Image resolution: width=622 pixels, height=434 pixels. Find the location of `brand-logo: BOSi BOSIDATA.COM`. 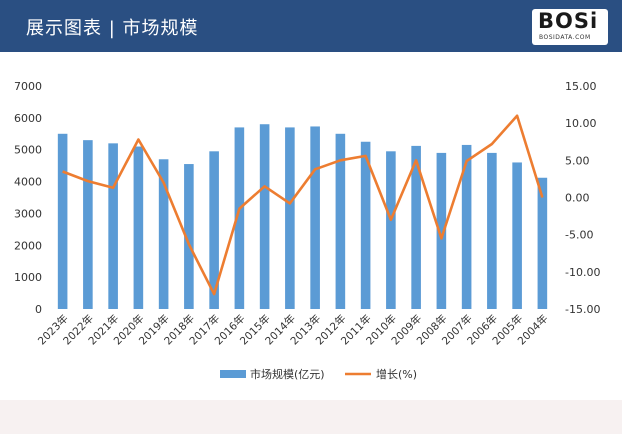

brand-logo: BOSi BOSIDATA.COM is located at coordinates (570, 27).